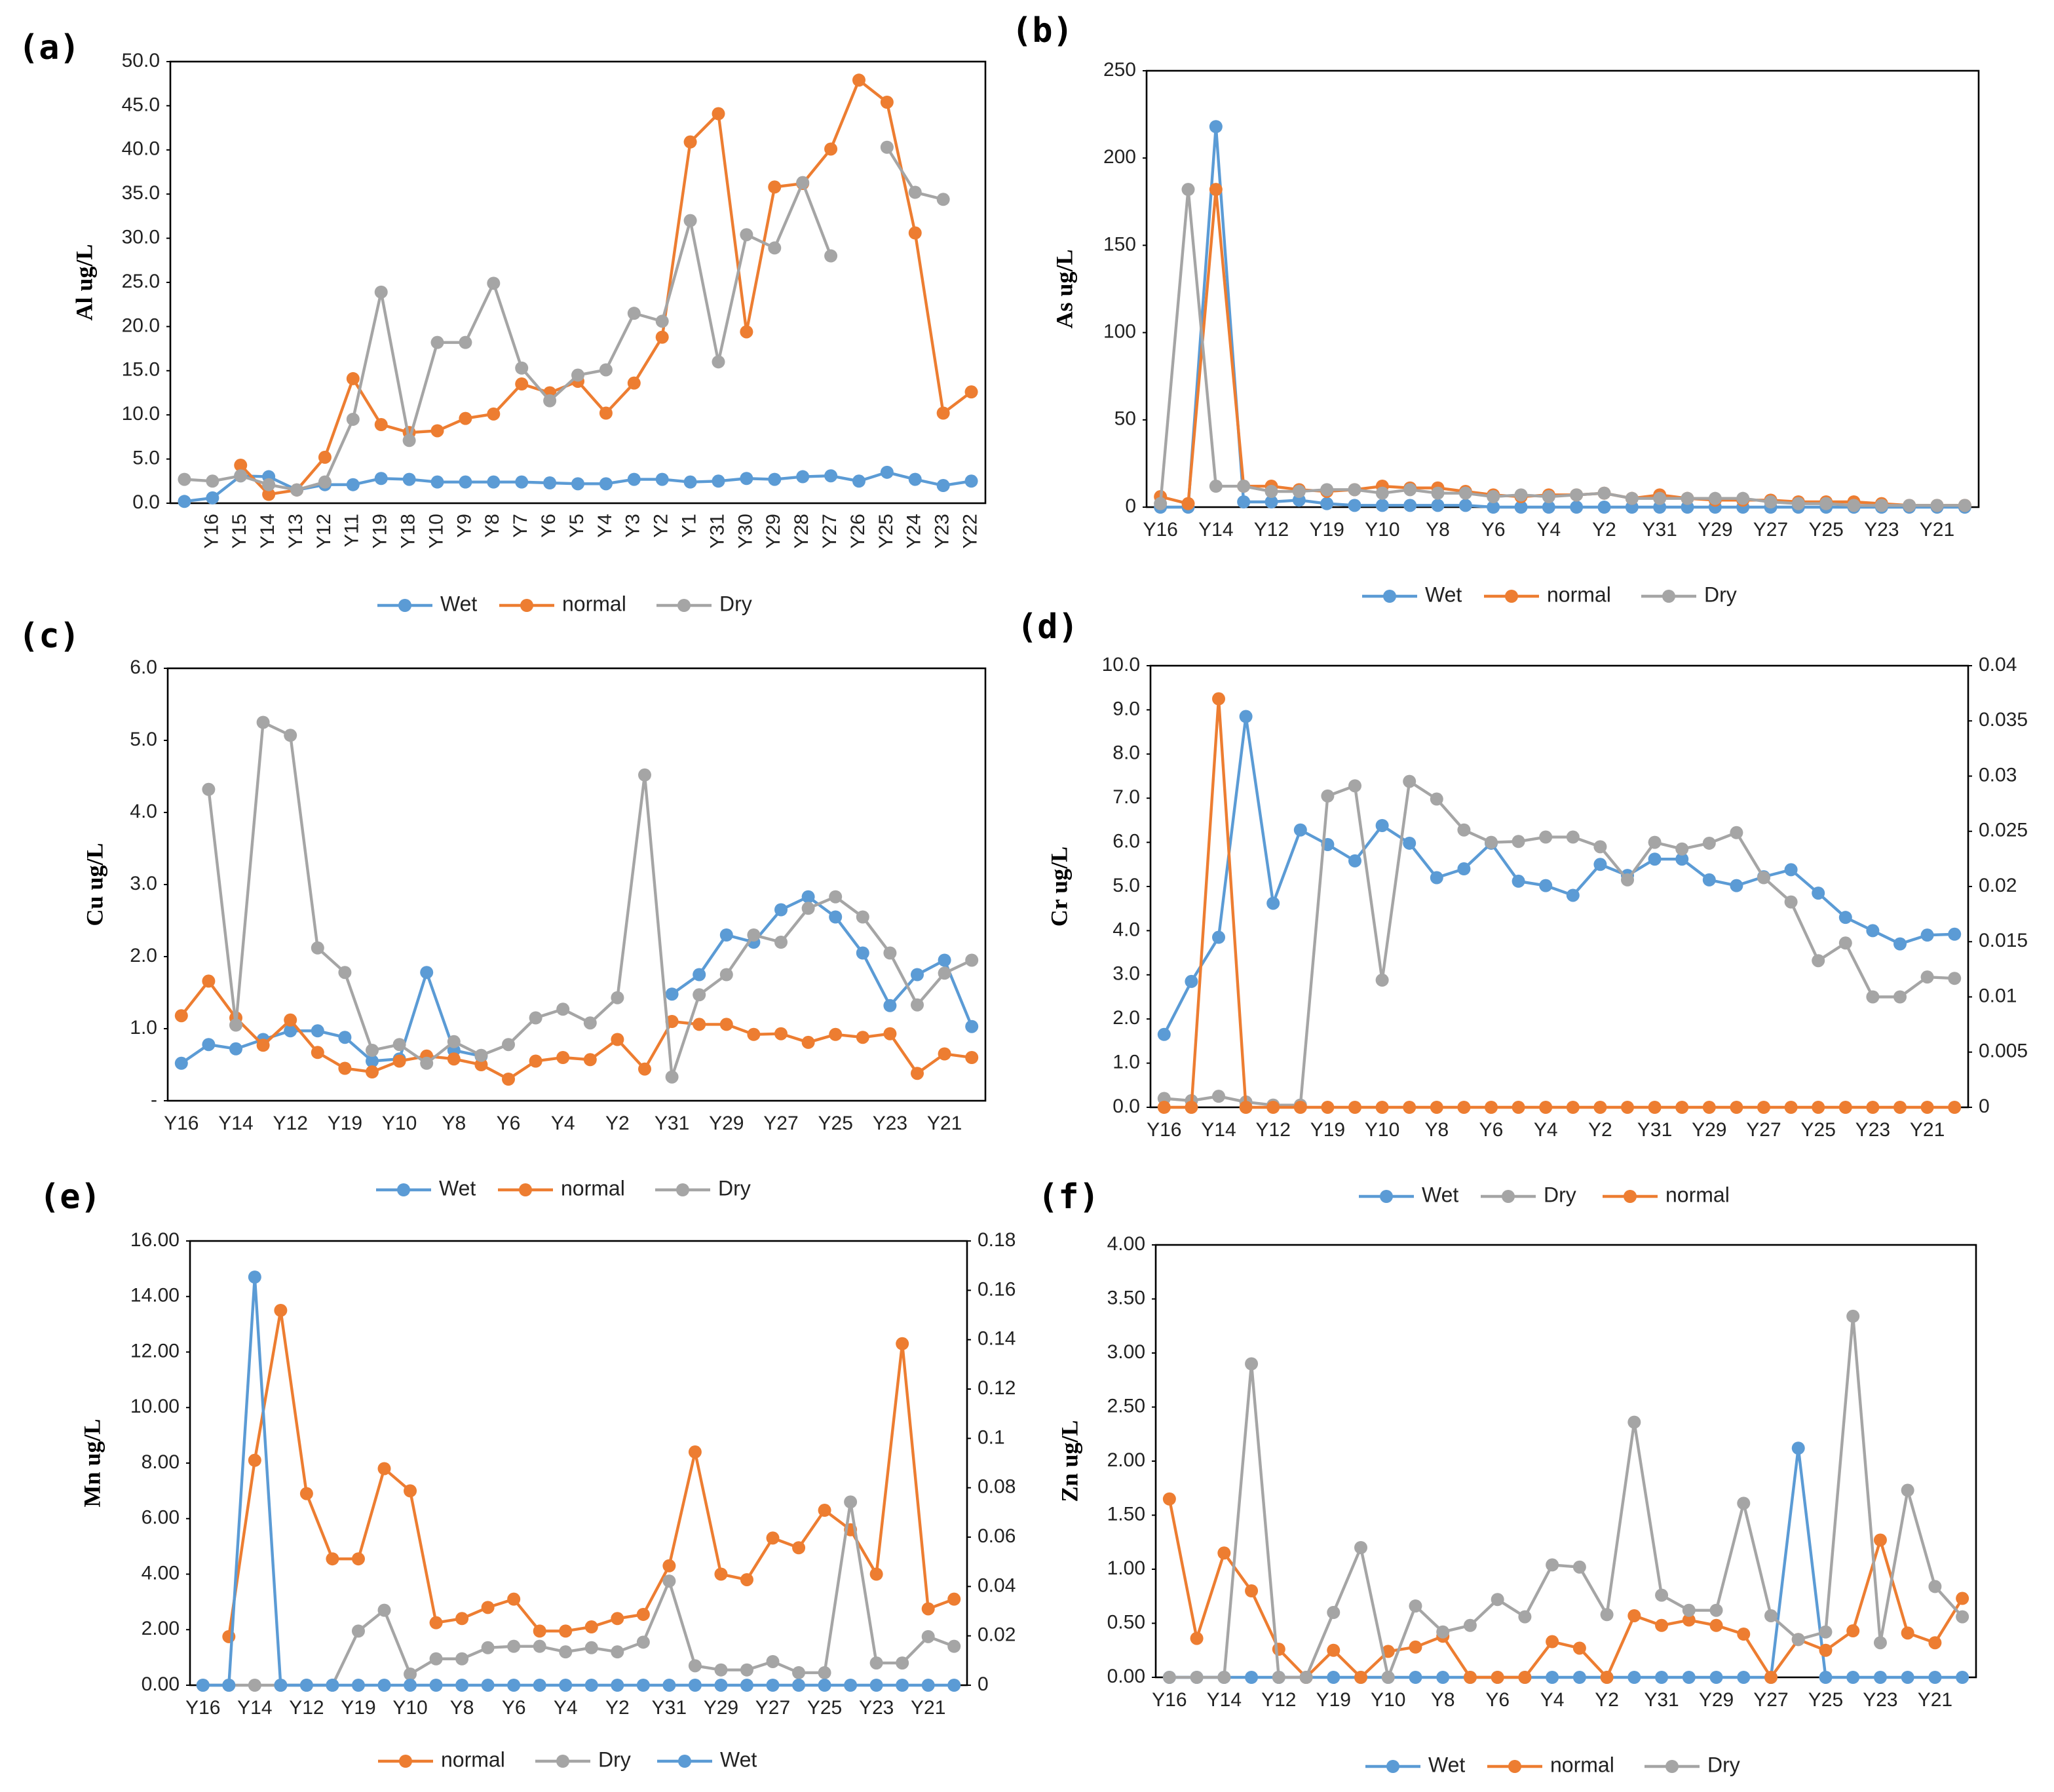 The height and width of the screenshot is (1792, 2054). Describe the element at coordinates (161, 1573) in the screenshot. I see `y-tick-label: 4.00` at that location.